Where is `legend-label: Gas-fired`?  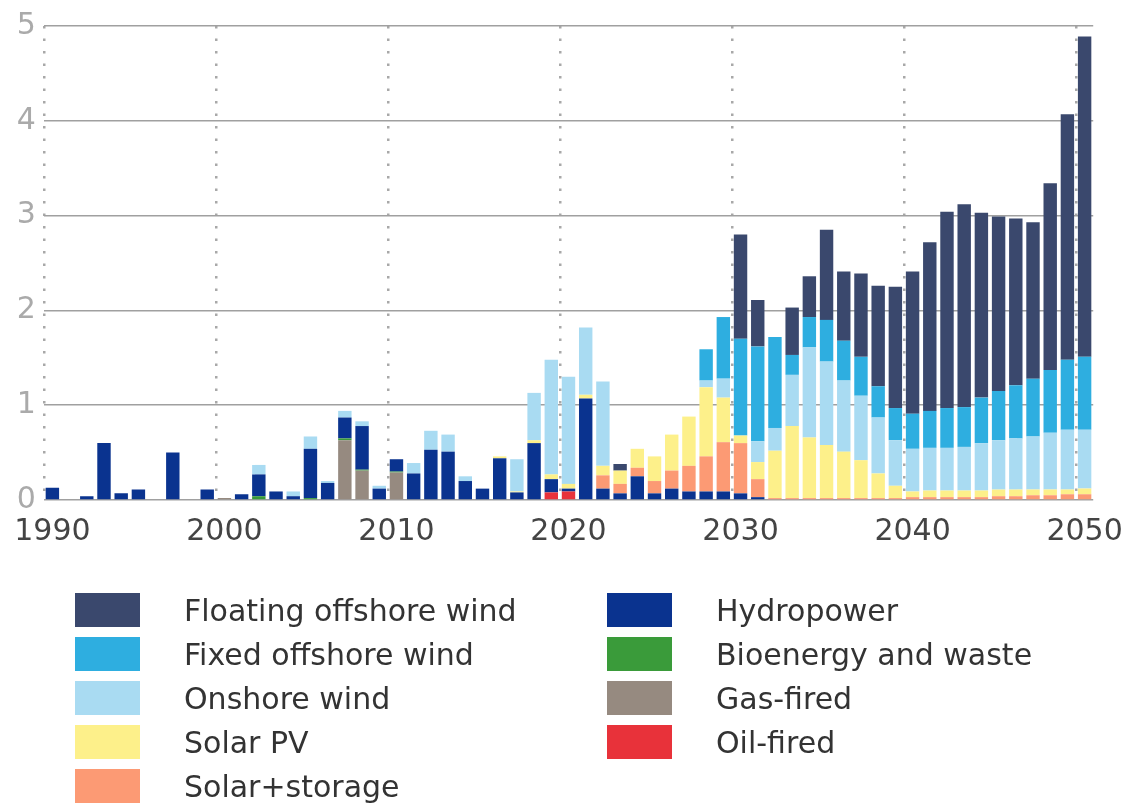 legend-label: Gas-fired is located at coordinates (784, 698).